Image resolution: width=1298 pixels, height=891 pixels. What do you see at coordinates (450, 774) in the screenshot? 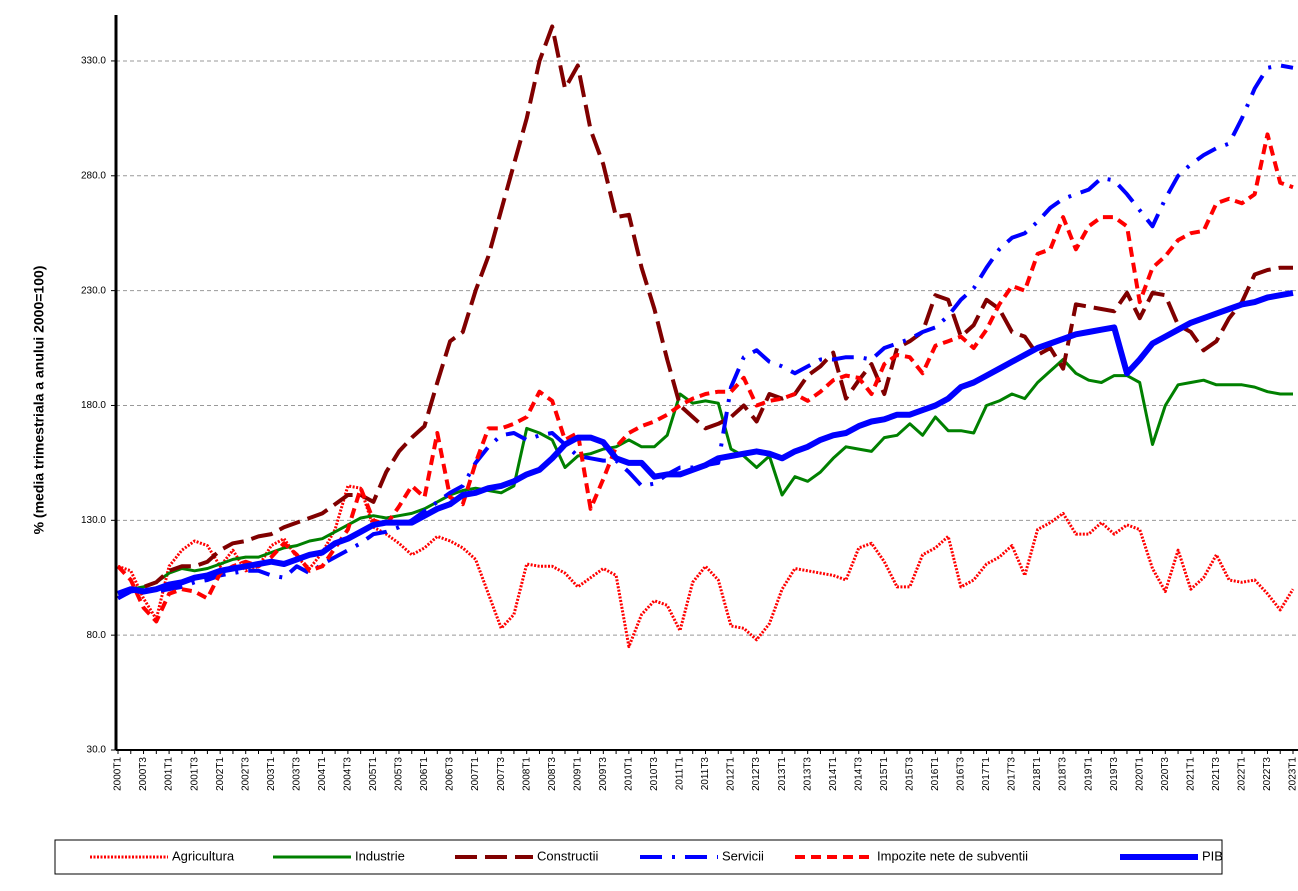
I see `x-tick-label: 2006T3` at bounding box center [450, 774].